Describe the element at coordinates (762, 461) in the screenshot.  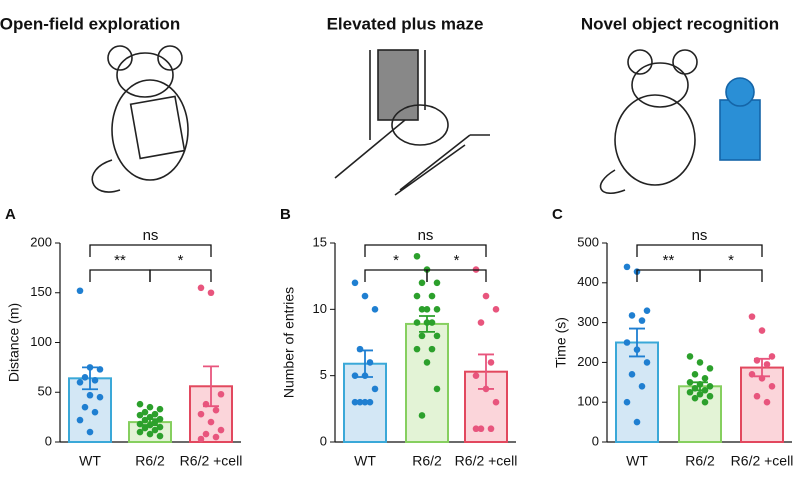
I see `x-tick-label: R6/2 +cell` at that location.